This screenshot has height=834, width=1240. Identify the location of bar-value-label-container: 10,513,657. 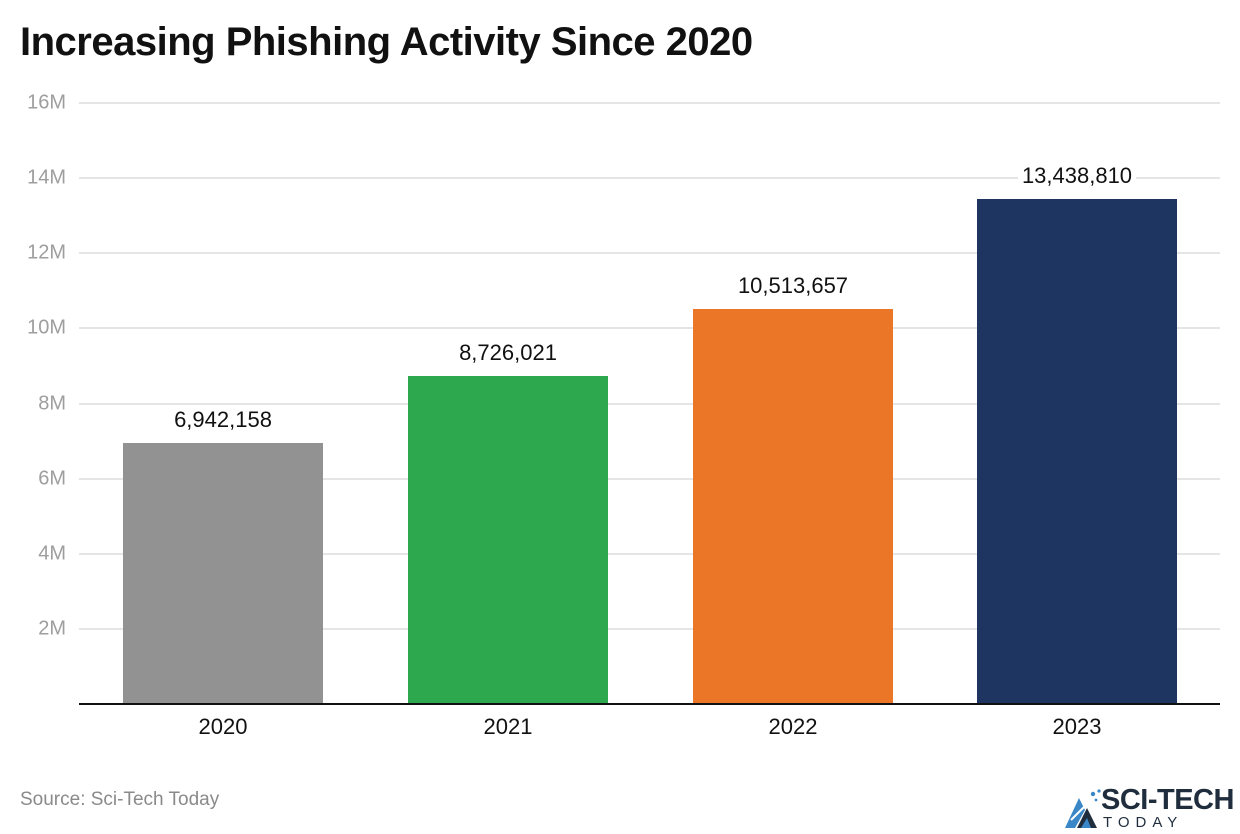
(793, 286).